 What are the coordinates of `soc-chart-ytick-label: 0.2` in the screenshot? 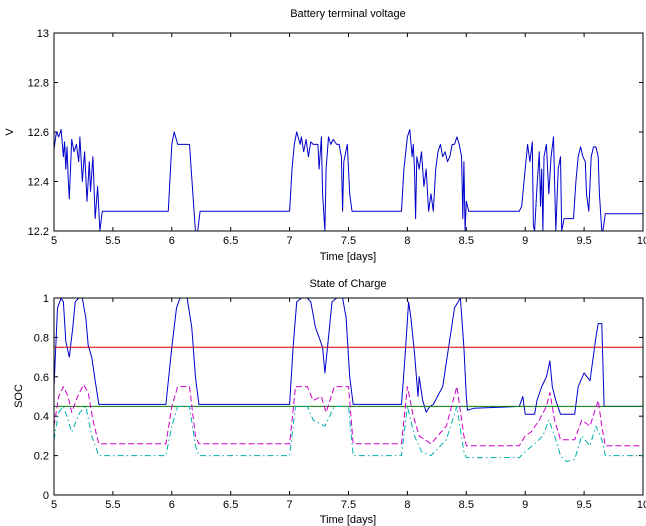 It's located at (41, 457).